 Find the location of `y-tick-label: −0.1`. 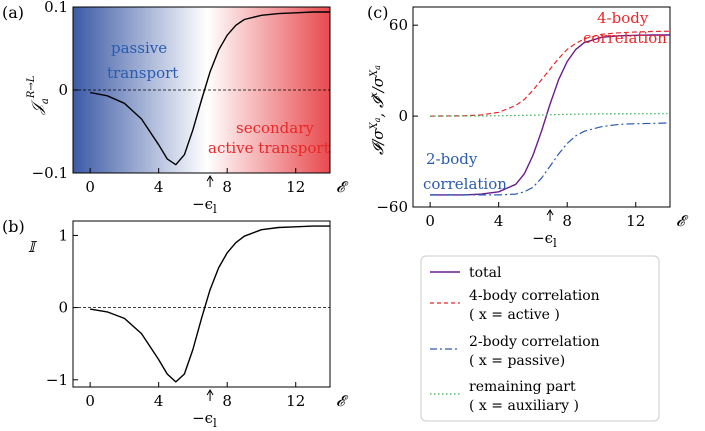

y-tick-label: −0.1 is located at coordinates (50, 173).